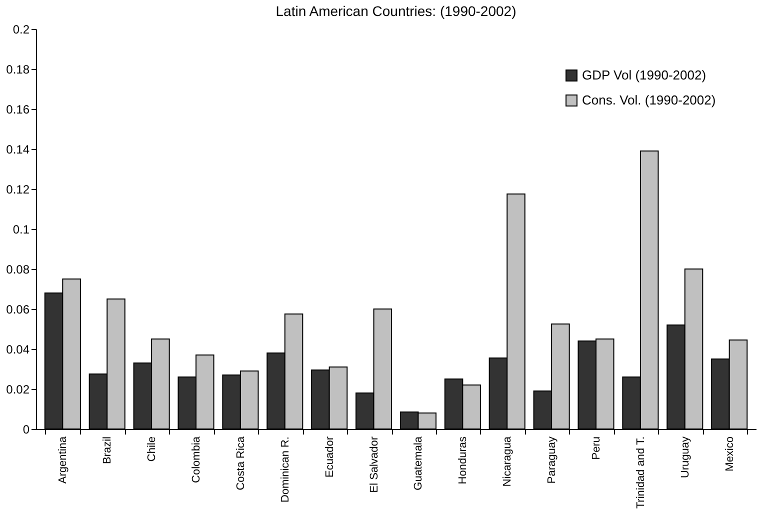 Image resolution: width=781 pixels, height=526 pixels. Describe the element at coordinates (330, 457) in the screenshot. I see `x-tick-label: Ecuador` at that location.